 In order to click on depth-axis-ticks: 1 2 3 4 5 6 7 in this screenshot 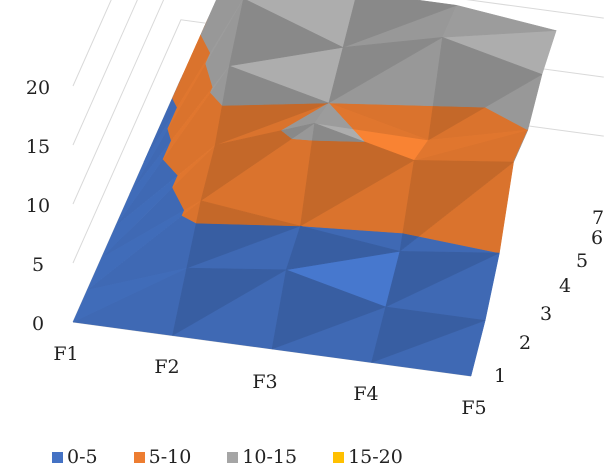, I will do `click(549, 297)`.